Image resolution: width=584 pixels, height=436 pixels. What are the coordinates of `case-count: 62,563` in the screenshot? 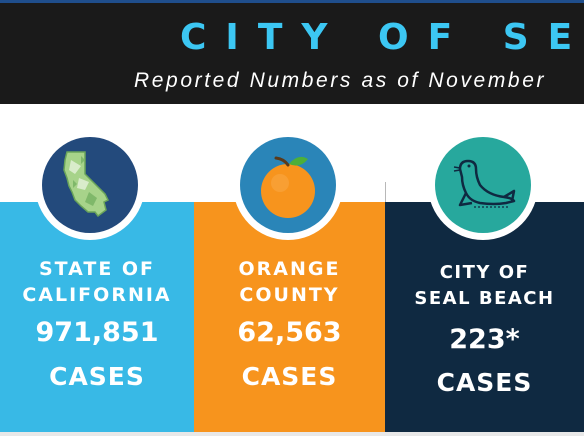 It's located at (289, 332).